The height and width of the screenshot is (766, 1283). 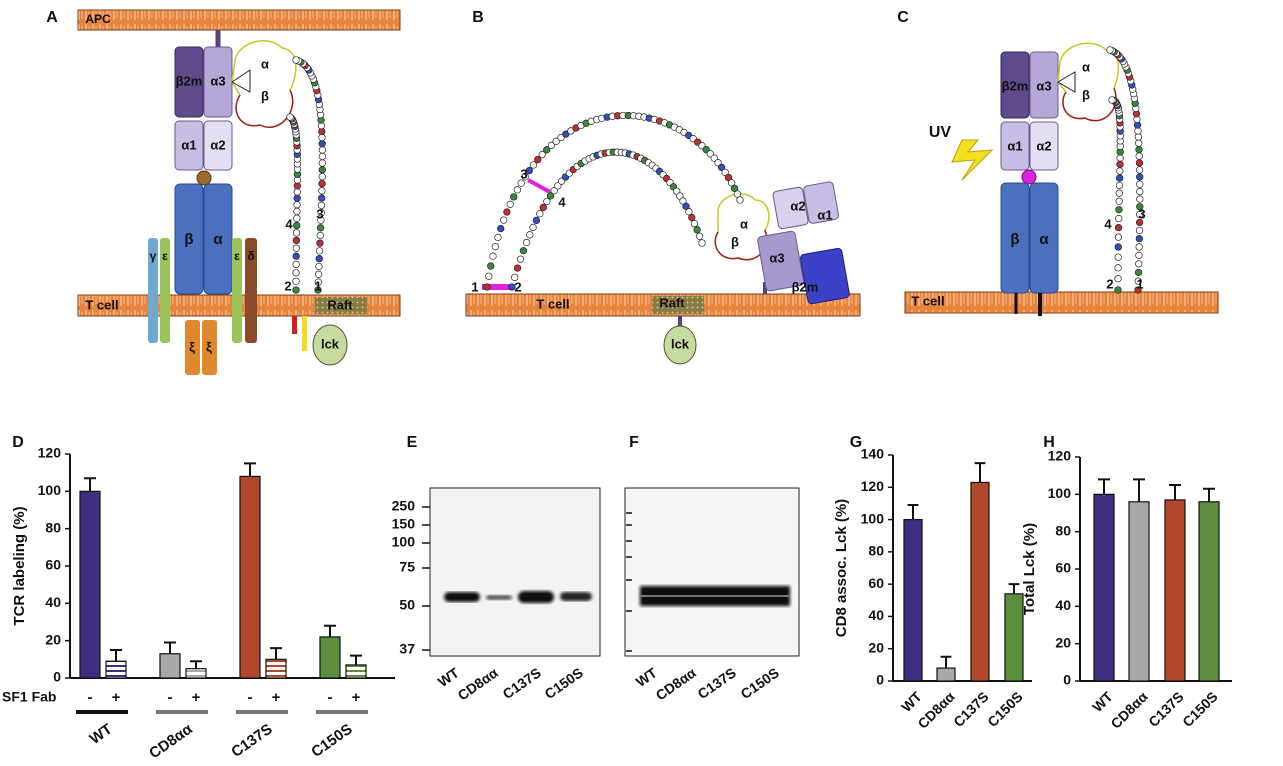 What do you see at coordinates (1029, 177) in the screenshot?
I see `crosslink` at bounding box center [1029, 177].